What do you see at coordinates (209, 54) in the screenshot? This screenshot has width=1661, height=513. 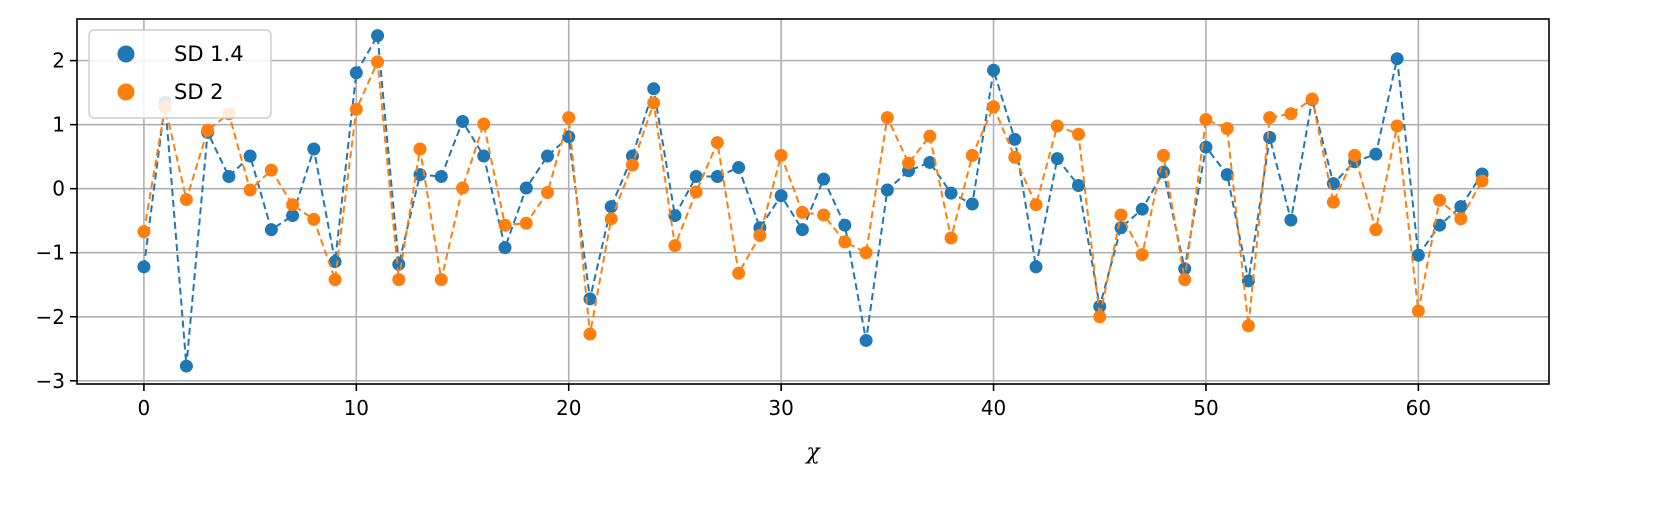 I see `legend-label: SD 1.4` at bounding box center [209, 54].